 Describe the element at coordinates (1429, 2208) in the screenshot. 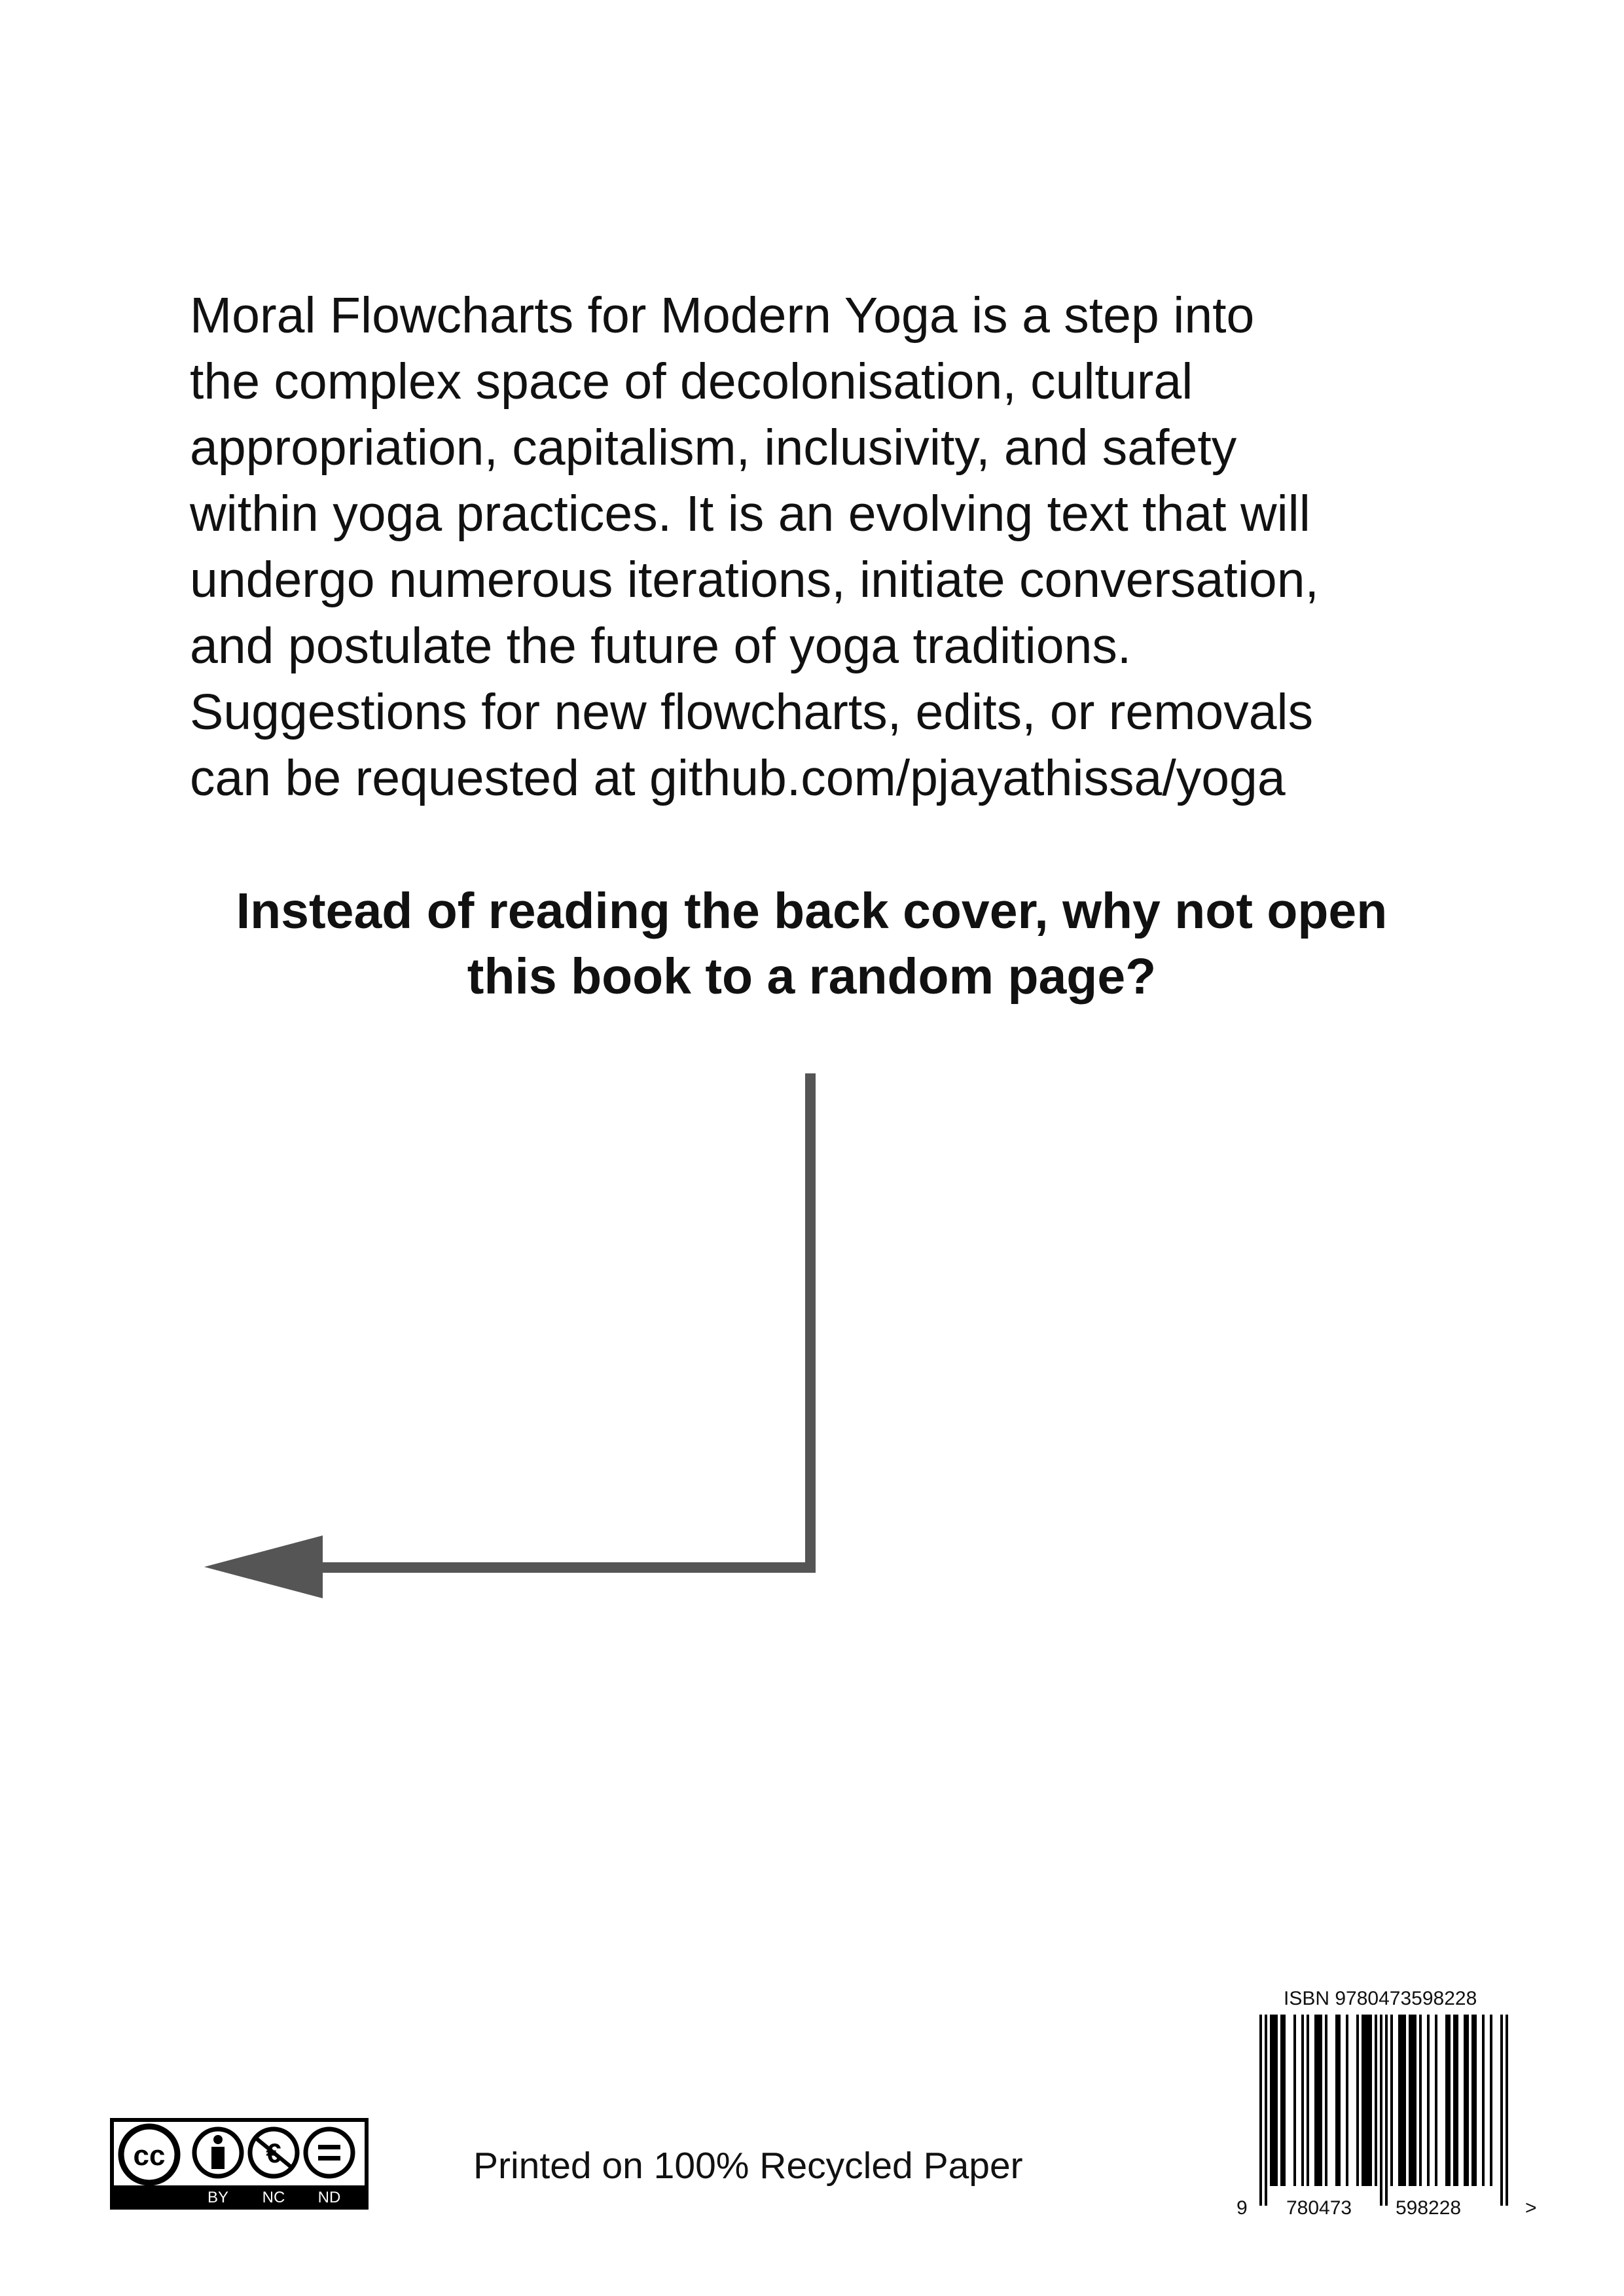

I see `barcode-group-right: 598228` at that location.